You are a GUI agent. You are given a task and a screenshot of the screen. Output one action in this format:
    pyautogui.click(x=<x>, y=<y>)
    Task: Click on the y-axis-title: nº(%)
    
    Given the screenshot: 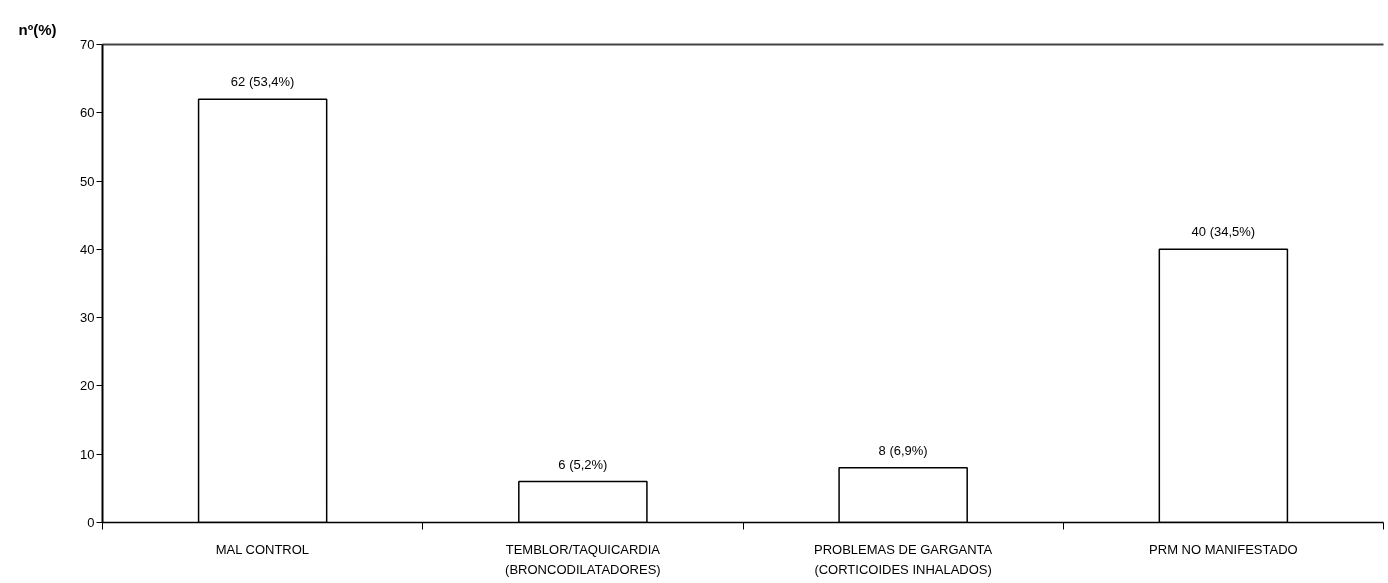 What is the action you would take?
    pyautogui.click(x=37, y=29)
    